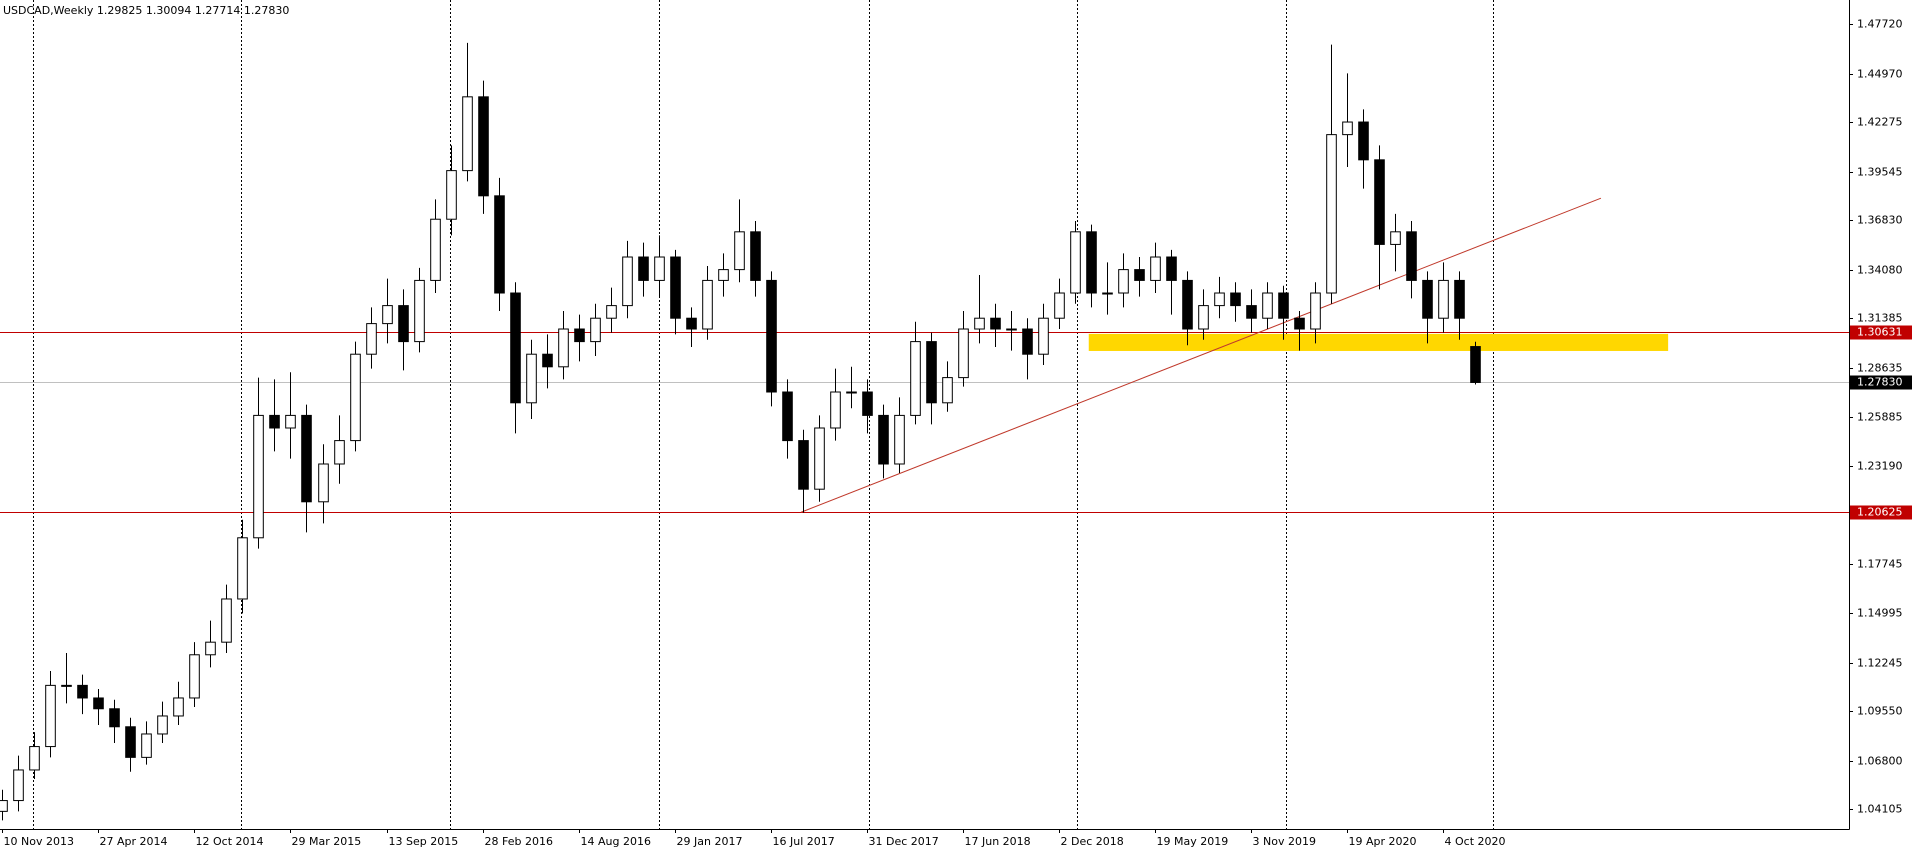 This screenshot has height=858, width=1916. Describe the element at coordinates (519, 841) in the screenshot. I see `x-tick-label: 28 Feb 2016` at that location.